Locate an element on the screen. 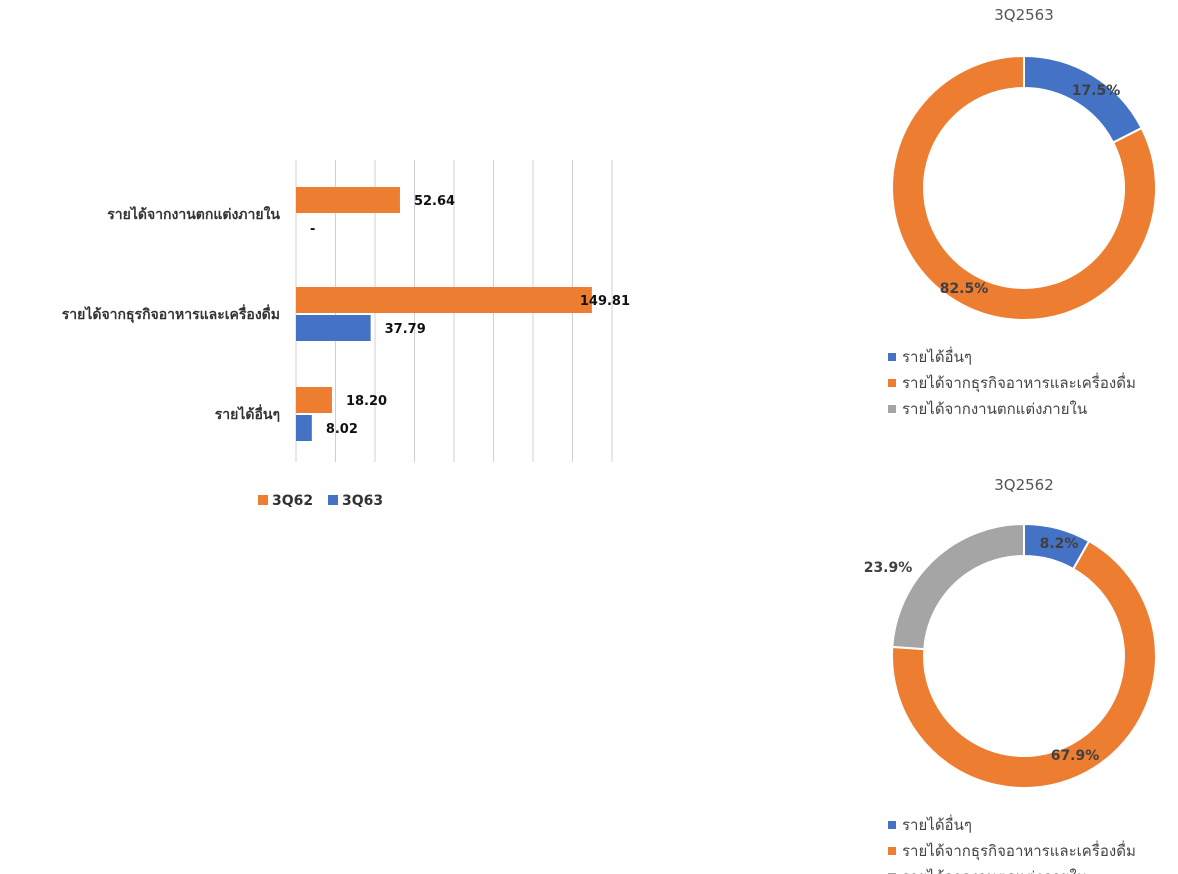 The image size is (1178, 874). slice-label: 8.2% is located at coordinates (1059, 544).